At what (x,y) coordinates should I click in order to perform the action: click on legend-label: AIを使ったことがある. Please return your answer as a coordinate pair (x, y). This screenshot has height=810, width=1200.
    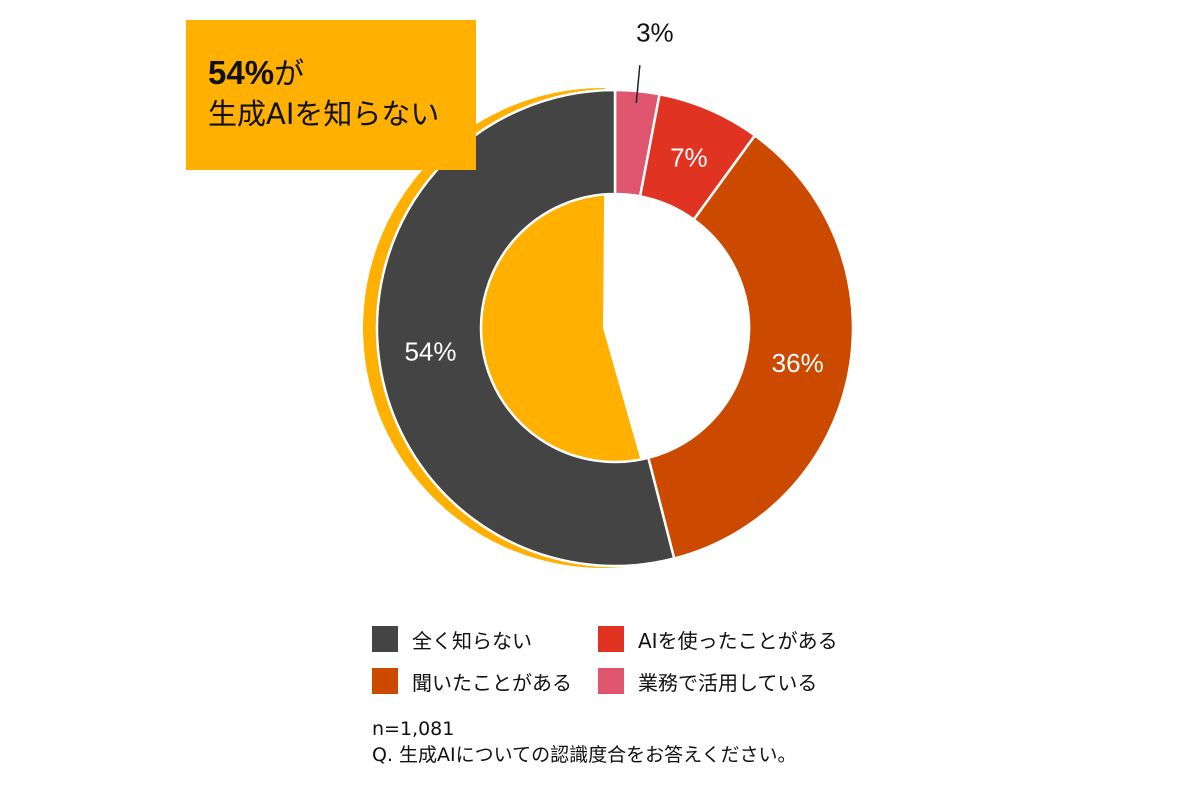
    Looking at the image, I should click on (738, 640).